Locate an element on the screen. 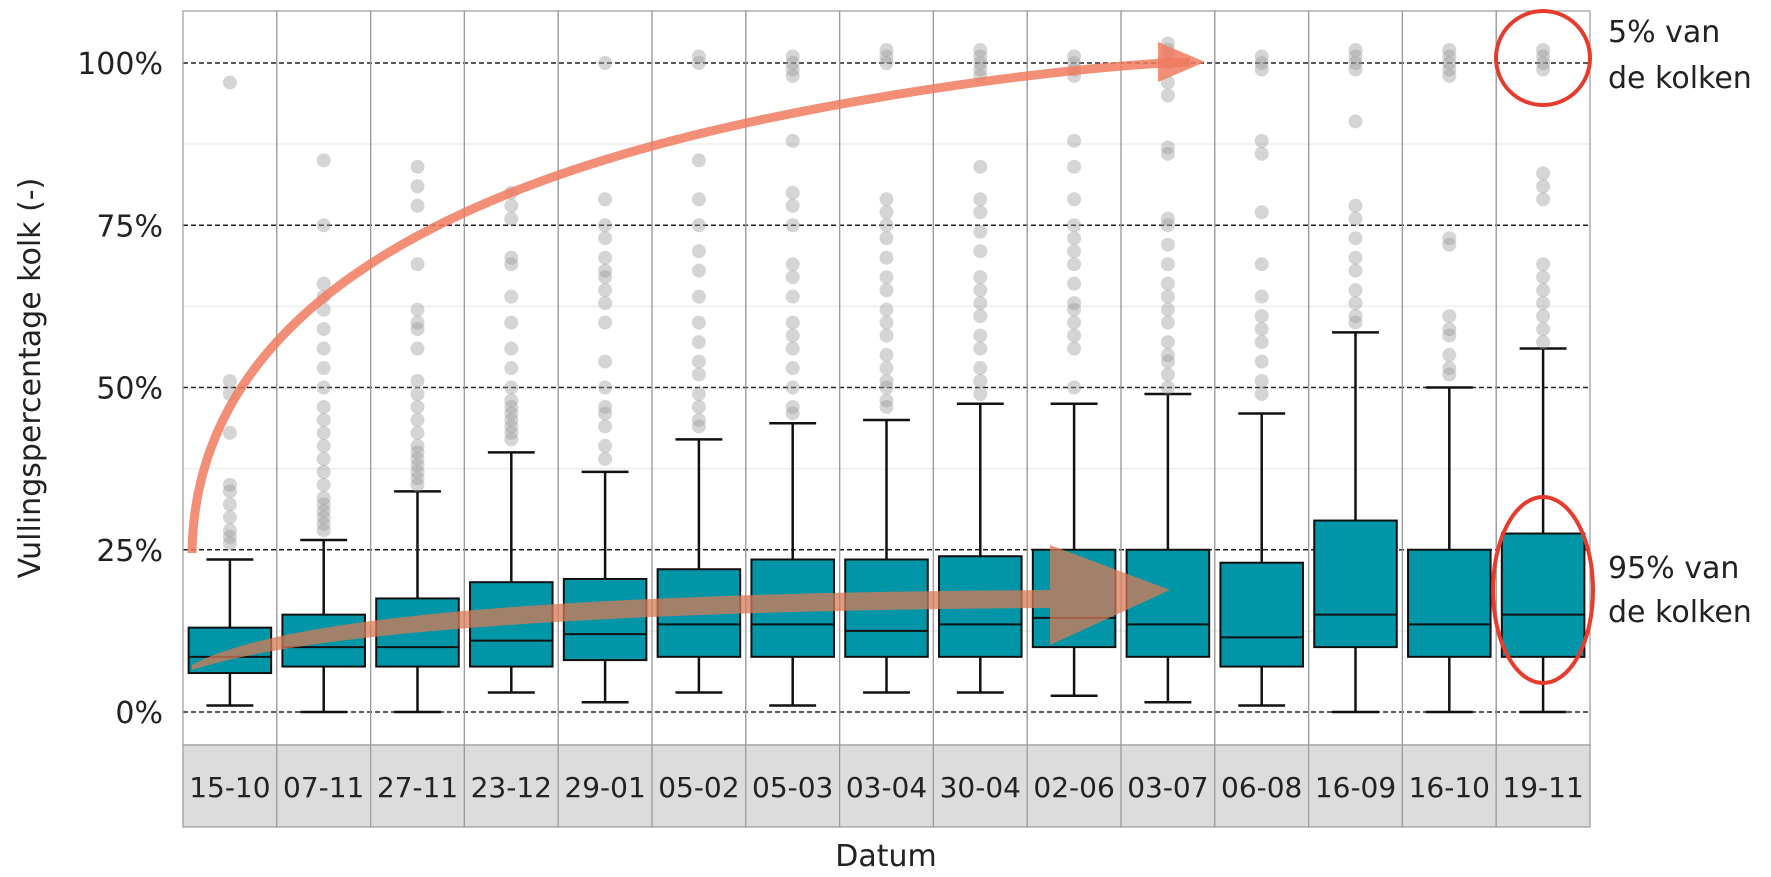 The image size is (1771, 877). x-category-label: 05-02 is located at coordinates (698, 787).